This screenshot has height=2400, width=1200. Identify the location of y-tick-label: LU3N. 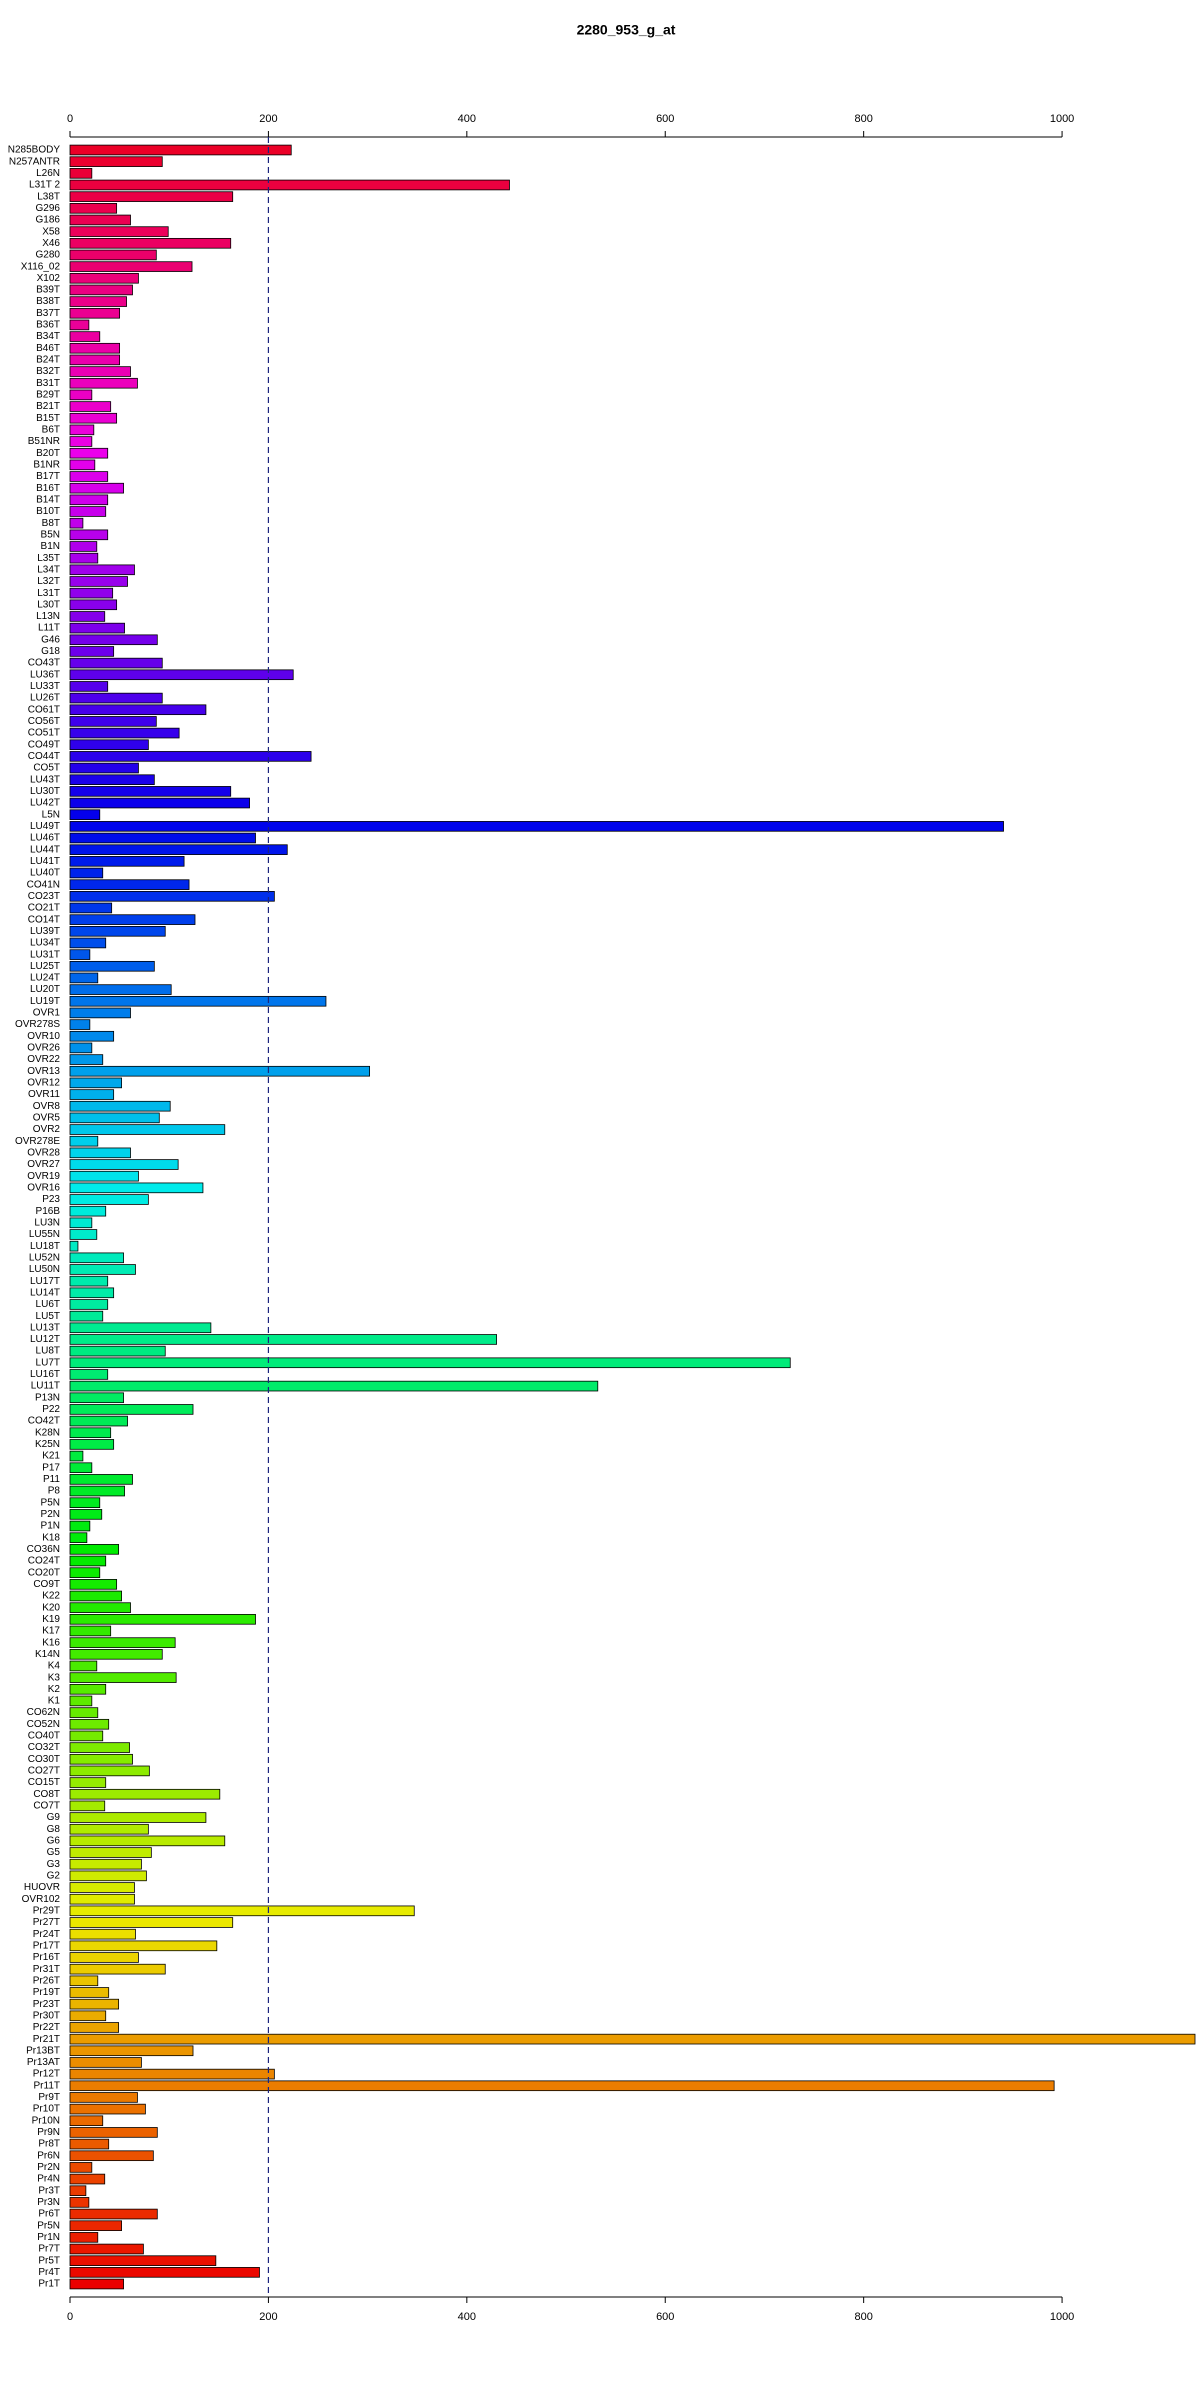
(47, 1222).